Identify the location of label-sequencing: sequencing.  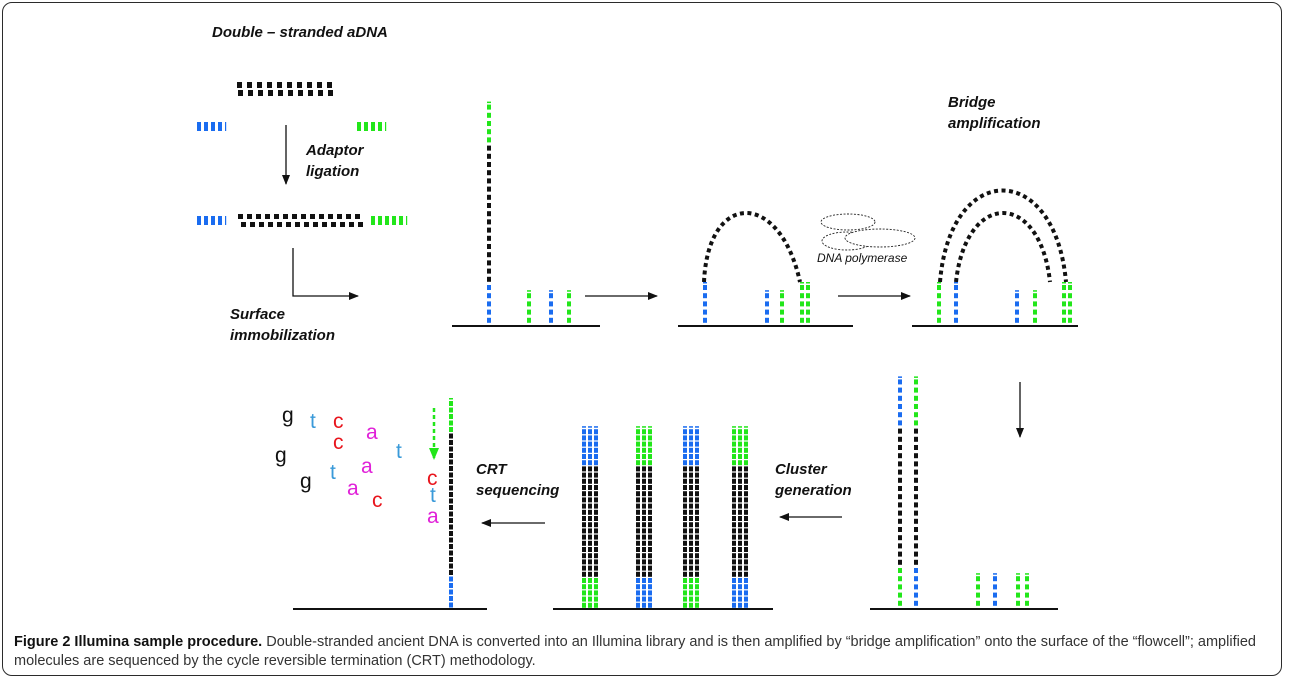
(517, 490).